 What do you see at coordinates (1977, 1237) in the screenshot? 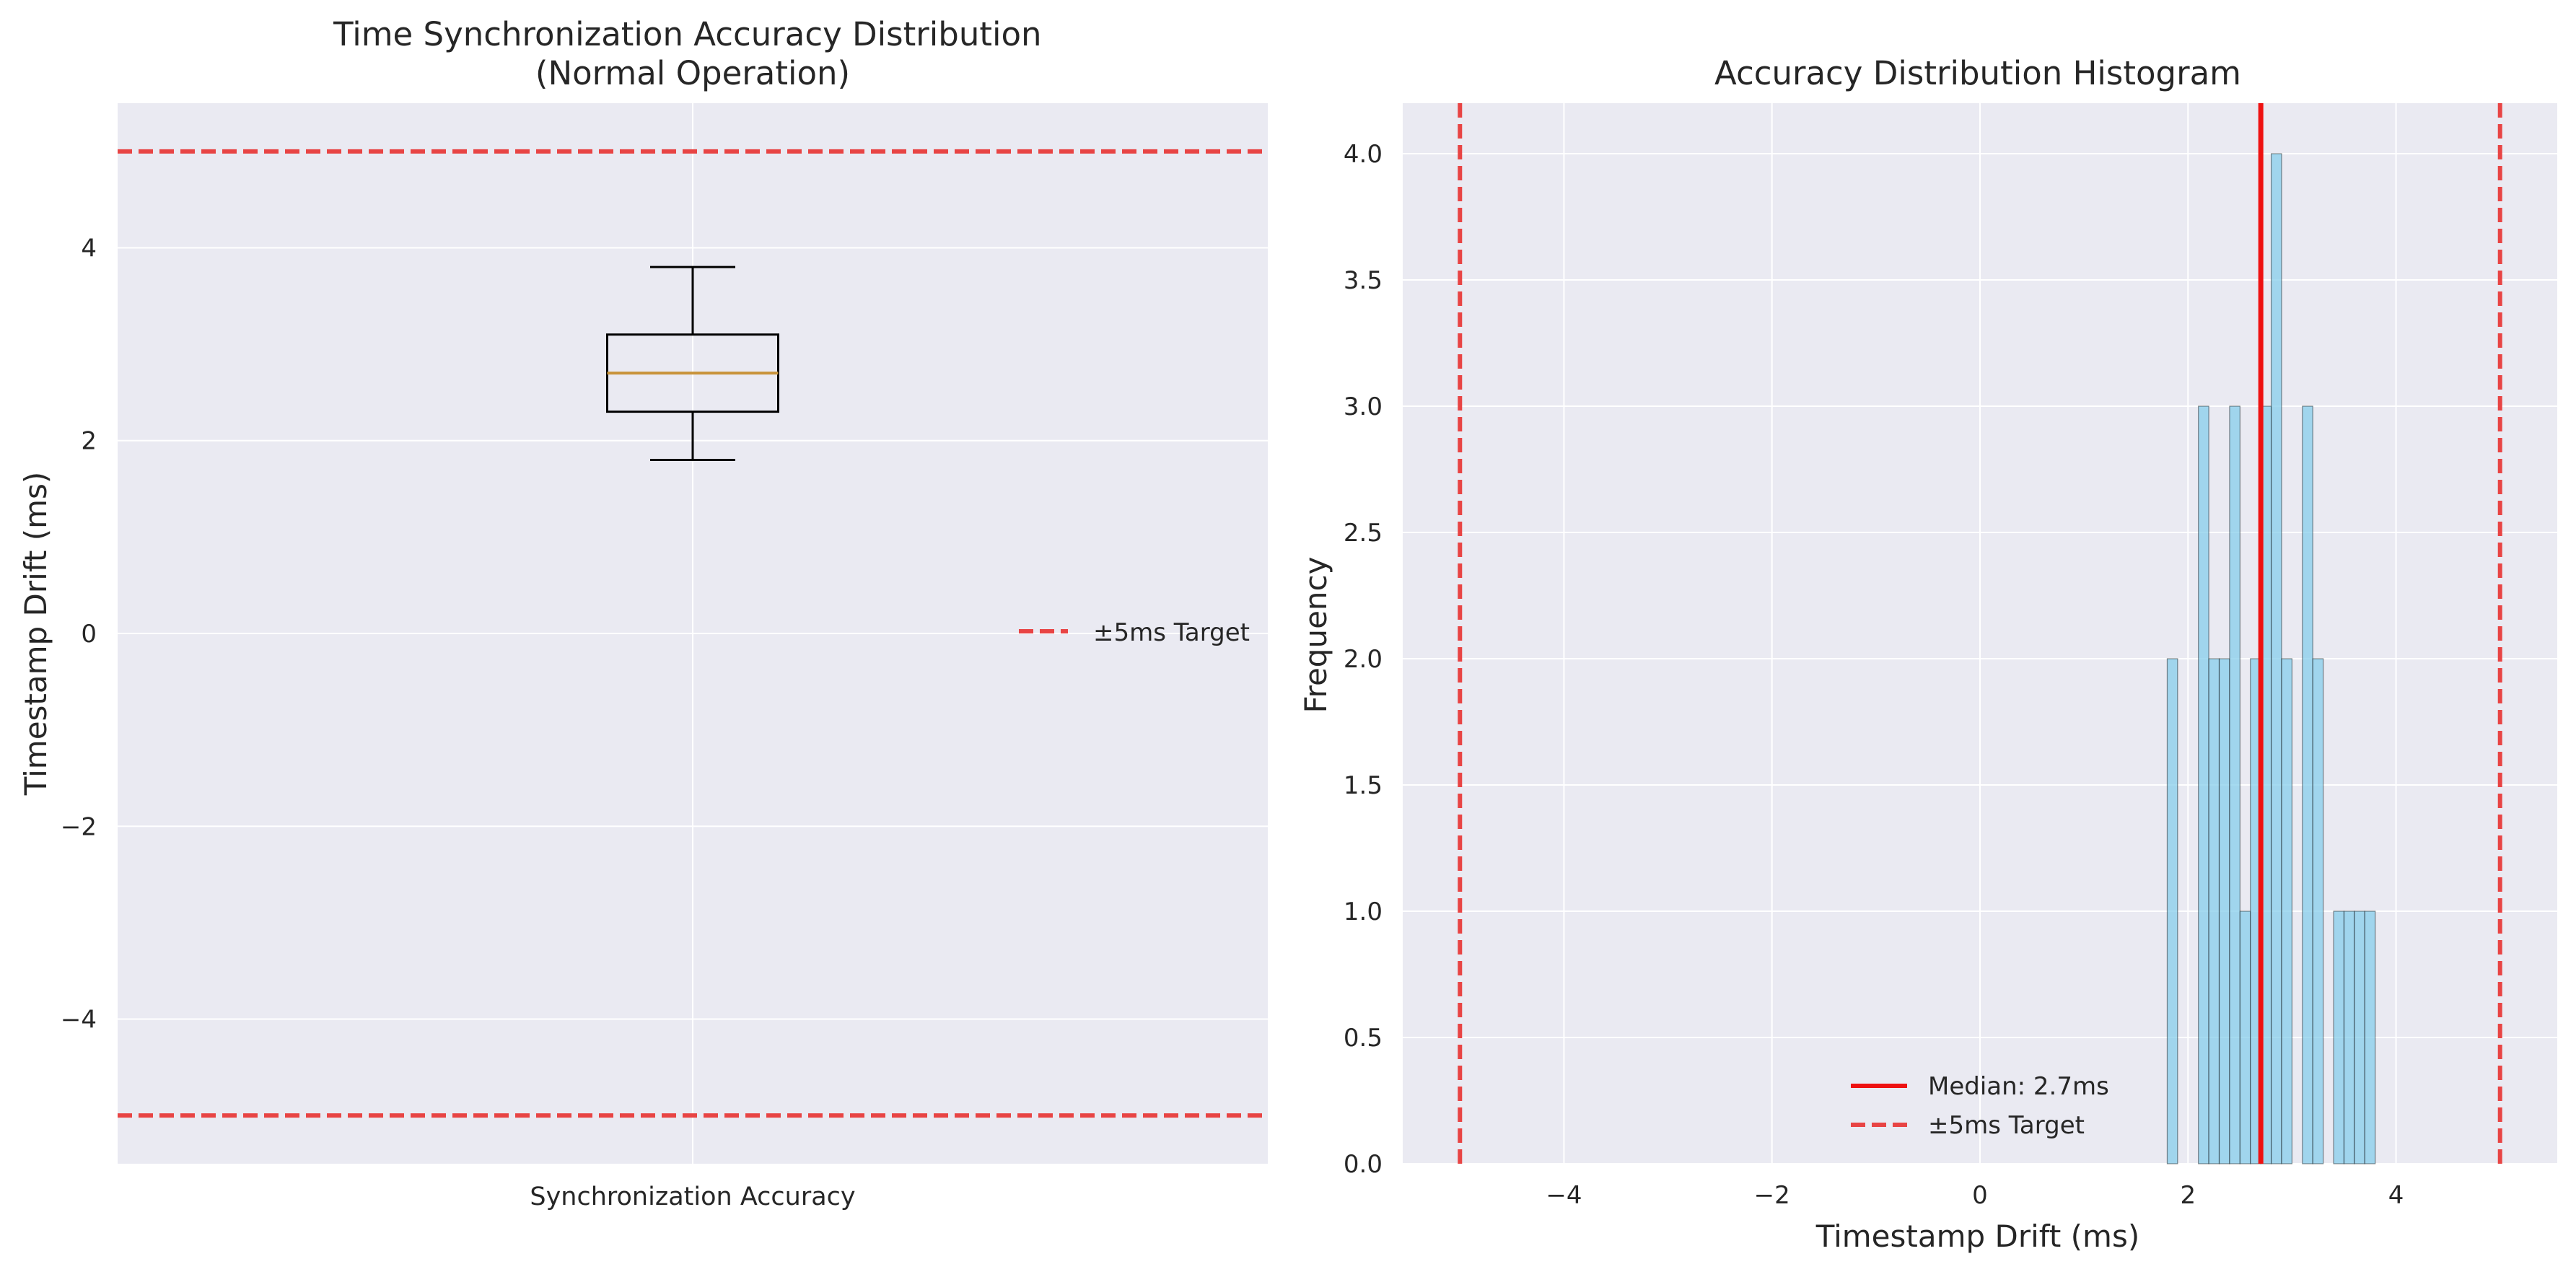
I see `histogram-x-axis-label: Timestamp Drift (ms)` at bounding box center [1977, 1237].